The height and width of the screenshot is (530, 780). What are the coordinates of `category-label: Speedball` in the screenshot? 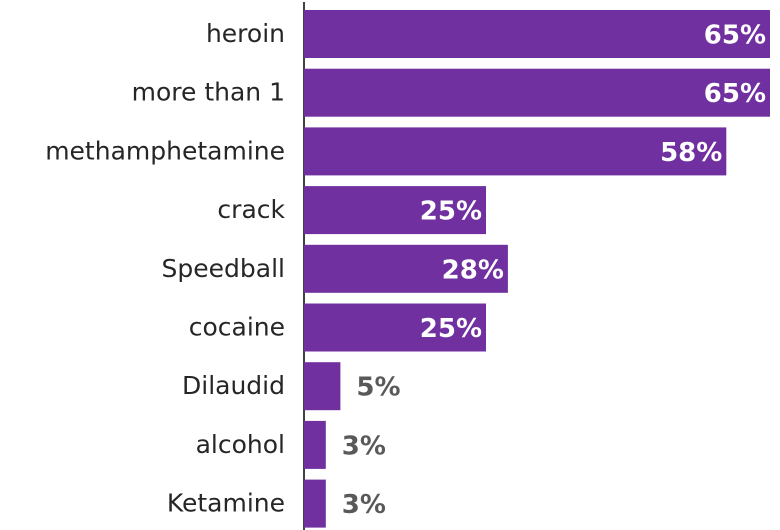 It's located at (223, 268).